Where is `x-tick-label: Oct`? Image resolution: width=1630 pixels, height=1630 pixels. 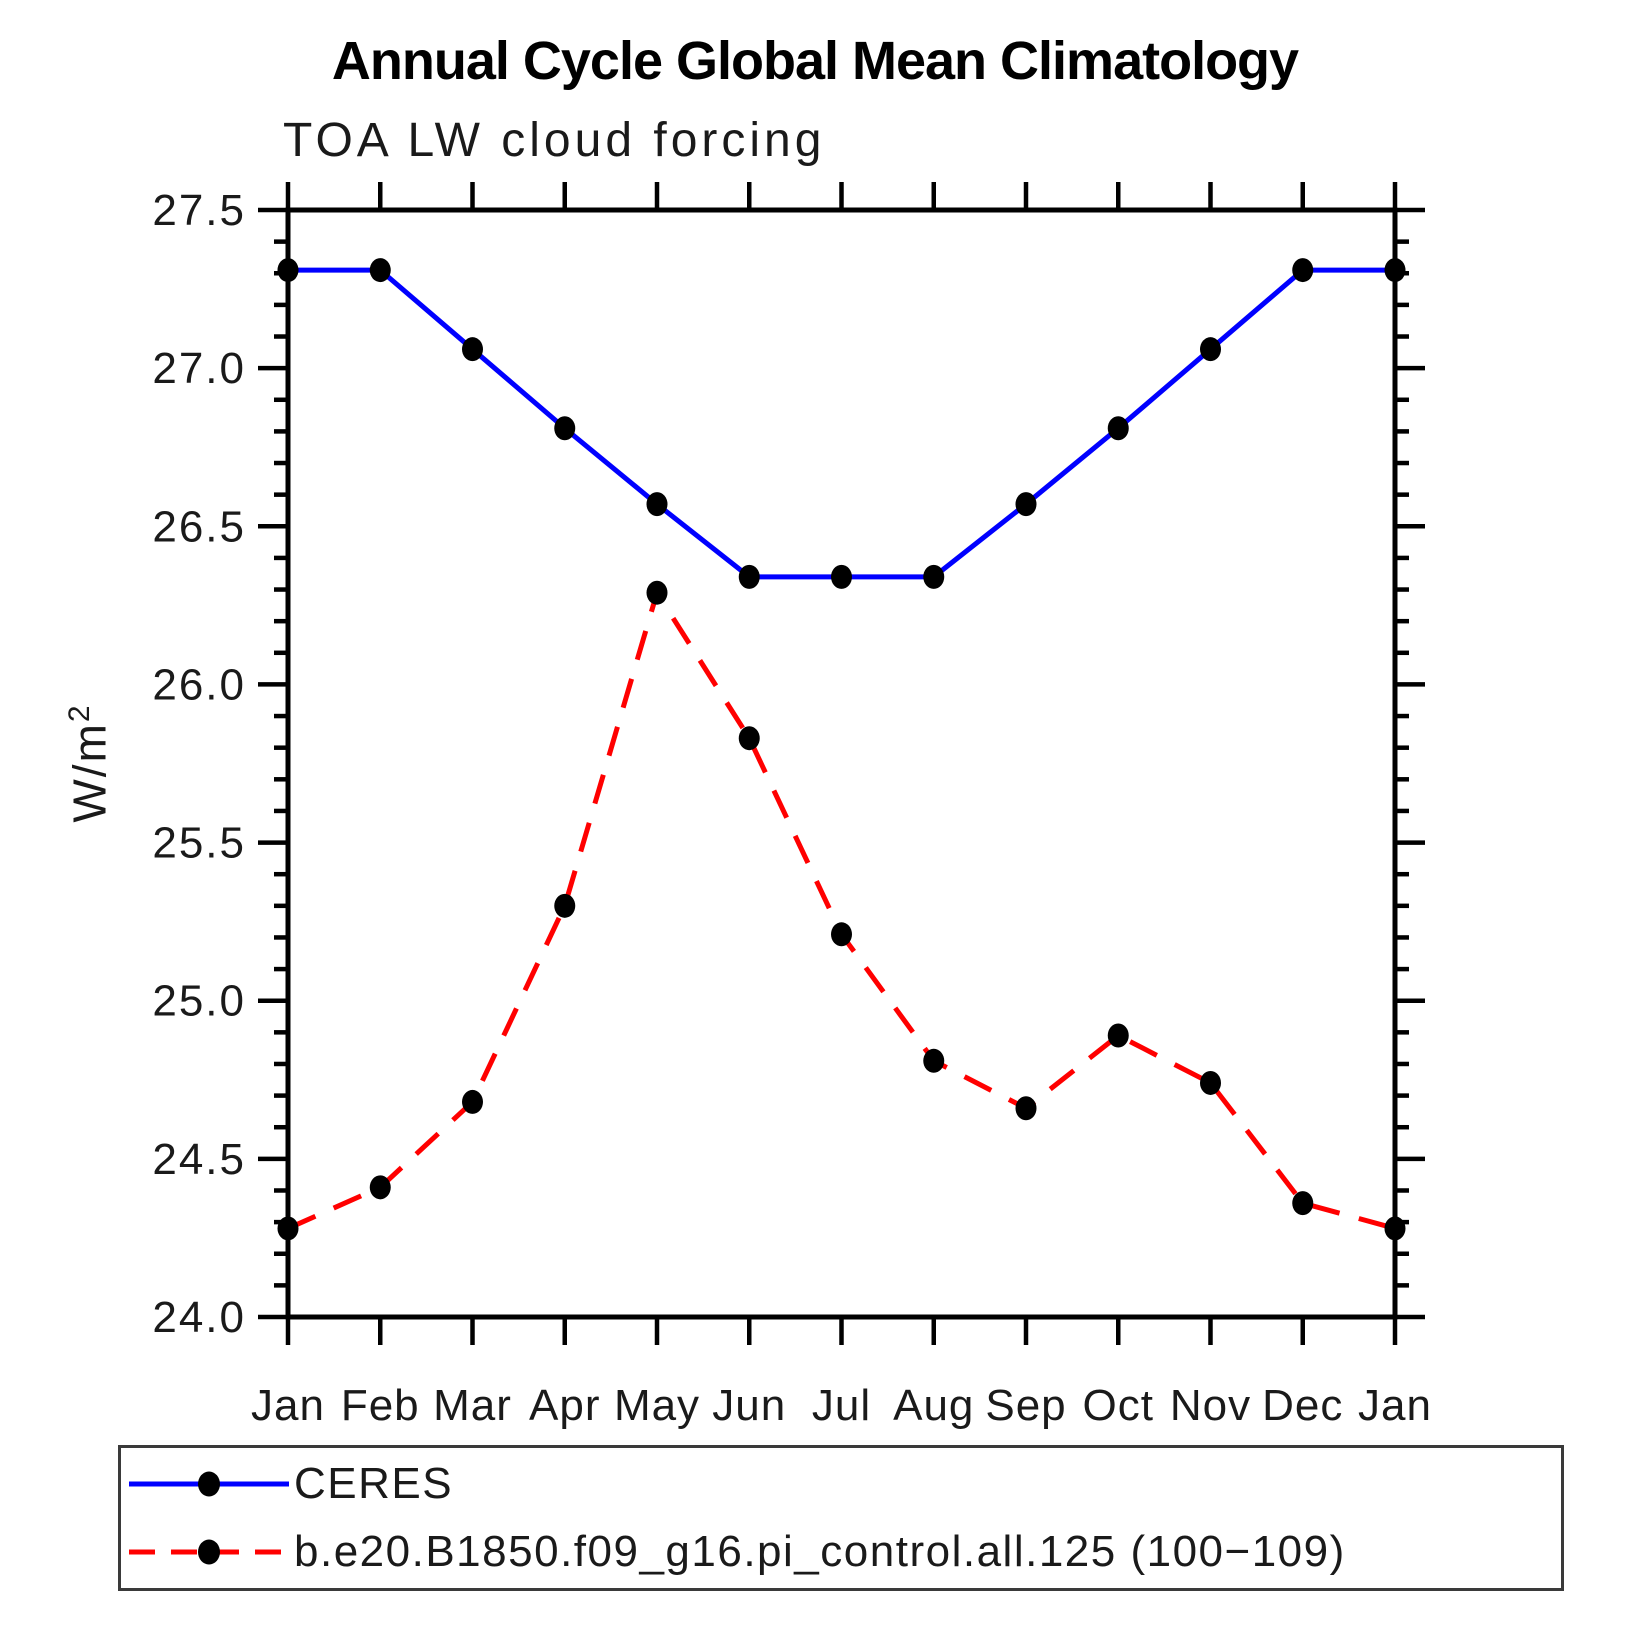
x-tick-label: Oct is located at coordinates (1118, 1405).